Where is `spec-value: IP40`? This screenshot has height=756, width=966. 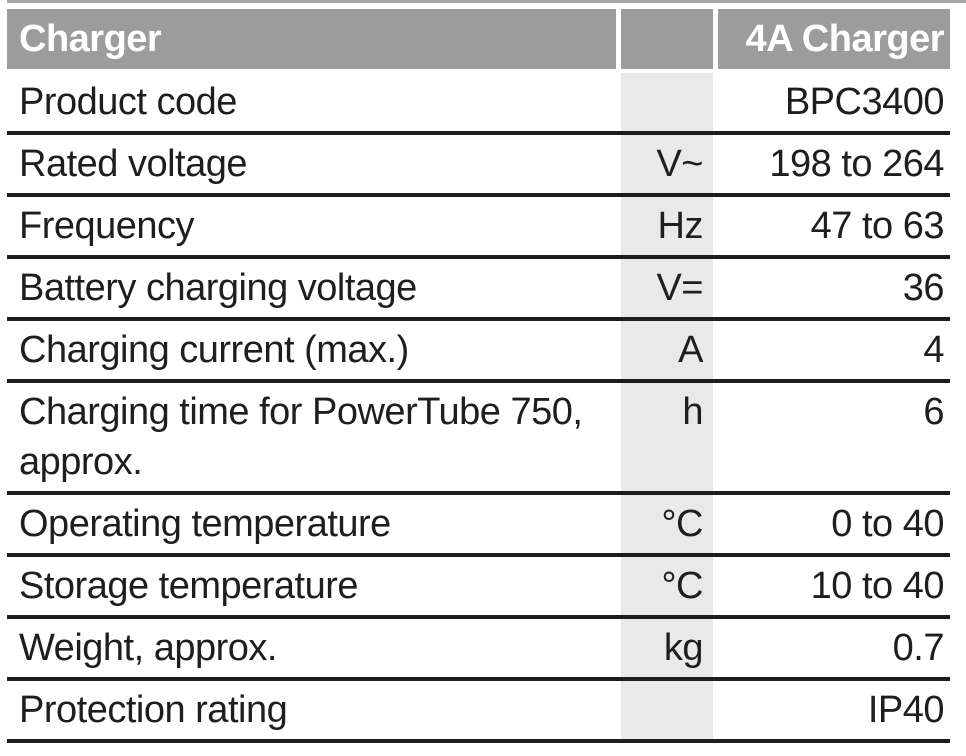
spec-value: IP40 is located at coordinates (906, 710).